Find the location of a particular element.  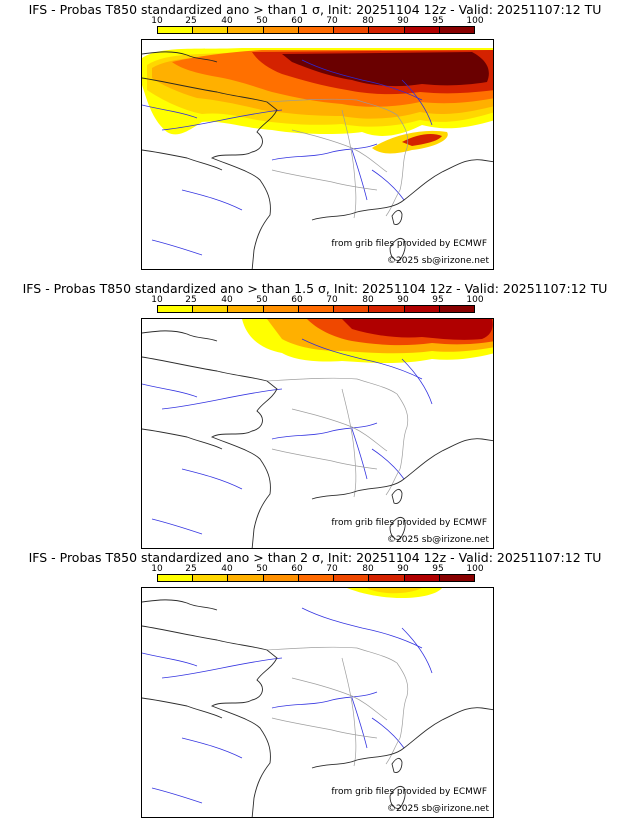

prob-area-alps-core is located at coordinates (422, 140).